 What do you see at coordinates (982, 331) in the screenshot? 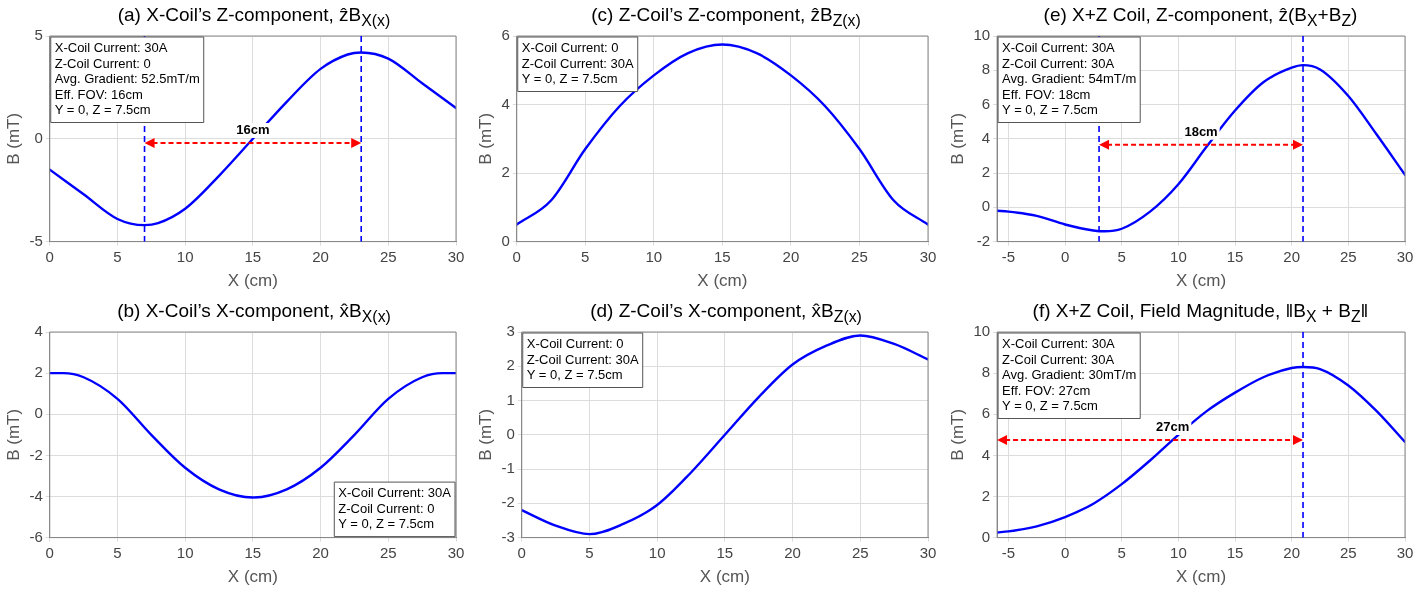
I see `y-tick-label: 10` at bounding box center [982, 331].